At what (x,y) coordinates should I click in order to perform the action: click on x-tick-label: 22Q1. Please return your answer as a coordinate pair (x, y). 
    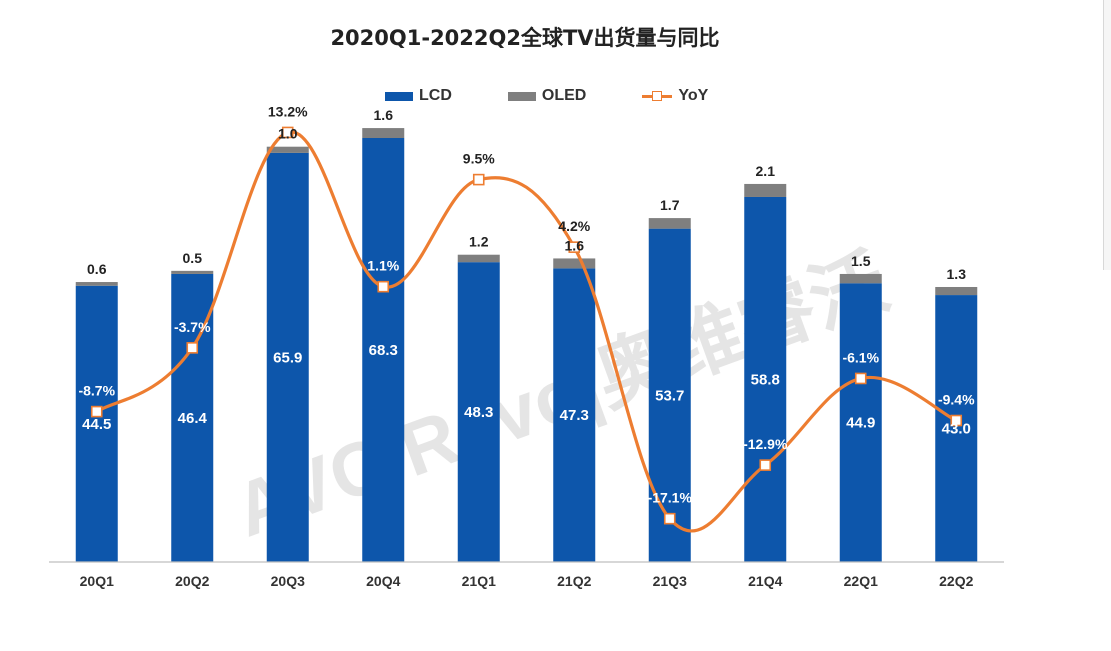
    Looking at the image, I should click on (861, 581).